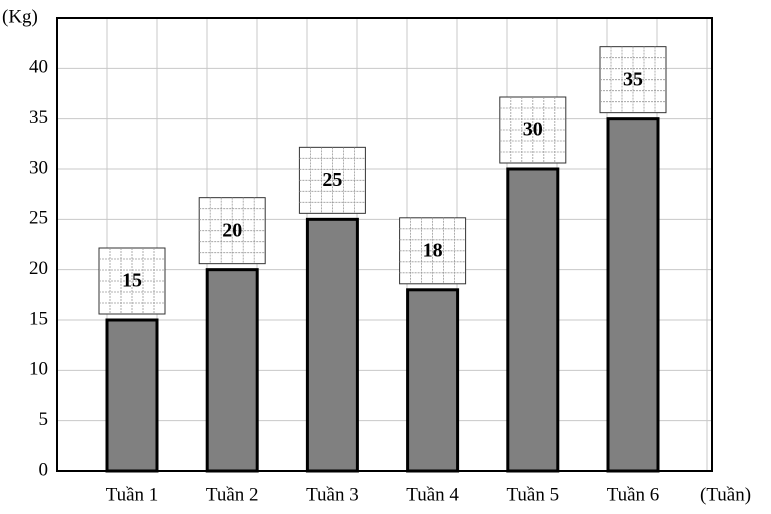  What do you see at coordinates (20, 16) in the screenshot?
I see `y-axis-label: (Kg)` at bounding box center [20, 16].